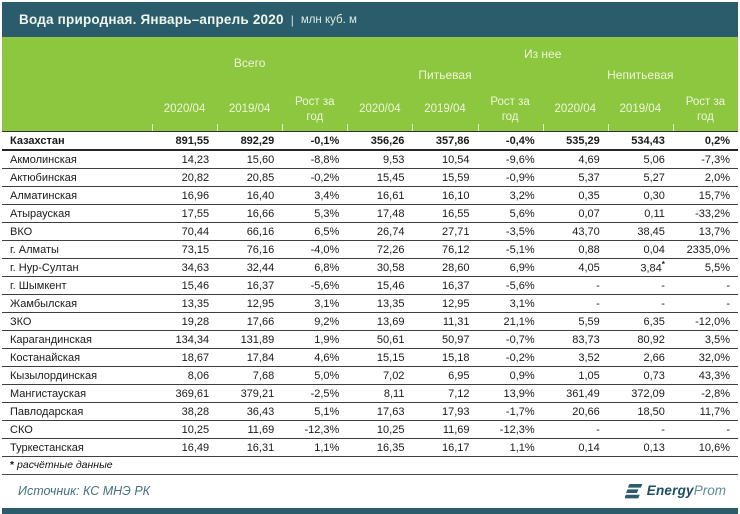 This screenshot has height=514, width=740. Describe the element at coordinates (390, 447) in the screenshot. I see `value-cell: 16,35` at that location.